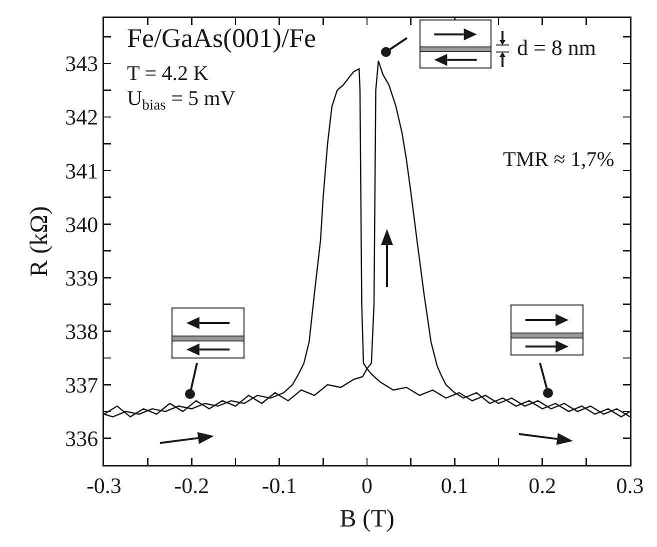 The width and height of the screenshot is (657, 547). Describe the element at coordinates (367, 485) in the screenshot. I see `x-tick-label: 0` at that location.